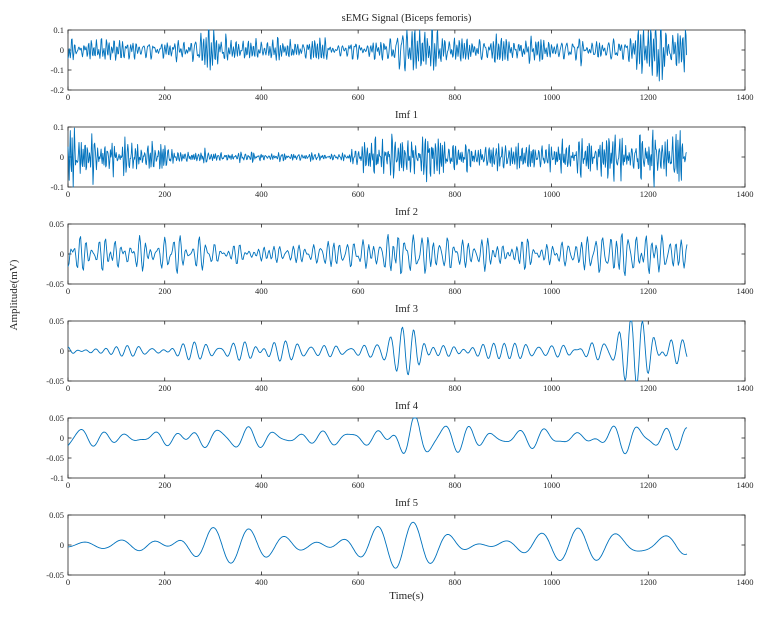 The width and height of the screenshot is (777, 627). Describe the element at coordinates (406, 596) in the screenshot. I see `x-axis-label: Time(s)` at that location.